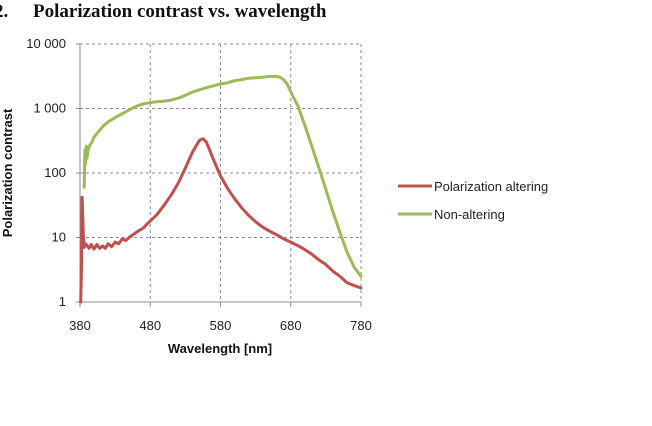 This screenshot has height=426, width=652. Describe the element at coordinates (150, 325) in the screenshot. I see `x-tick-label: 480` at that location.